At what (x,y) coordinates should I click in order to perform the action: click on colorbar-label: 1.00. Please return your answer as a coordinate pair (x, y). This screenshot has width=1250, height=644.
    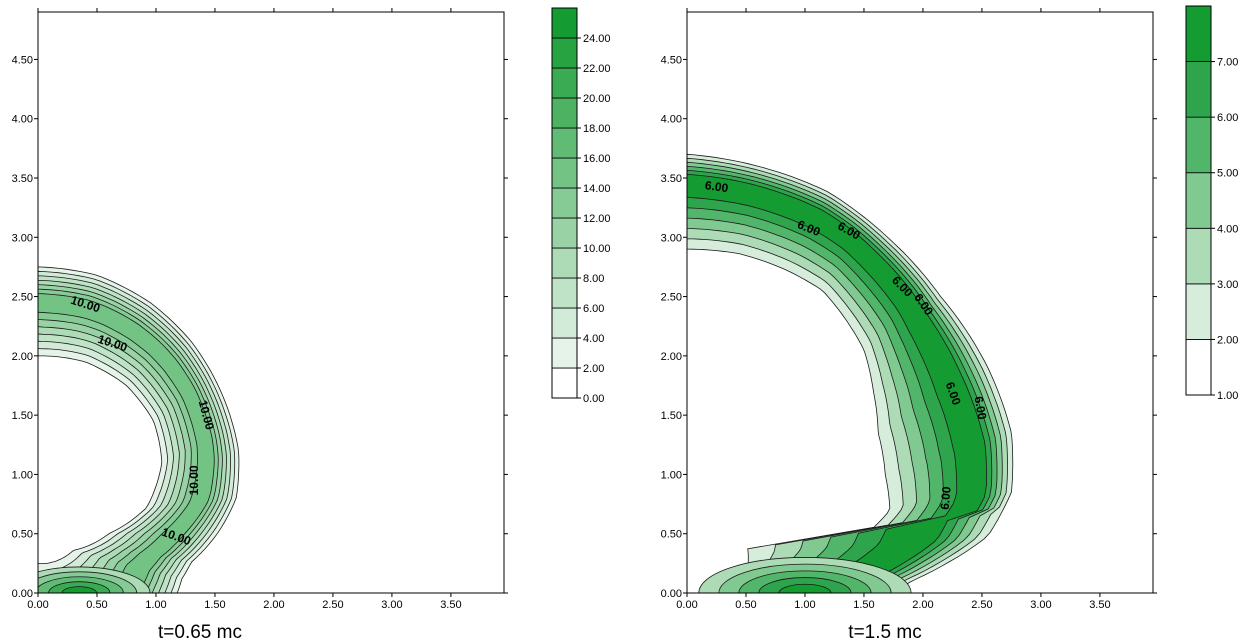
    Looking at the image, I should click on (1227, 396).